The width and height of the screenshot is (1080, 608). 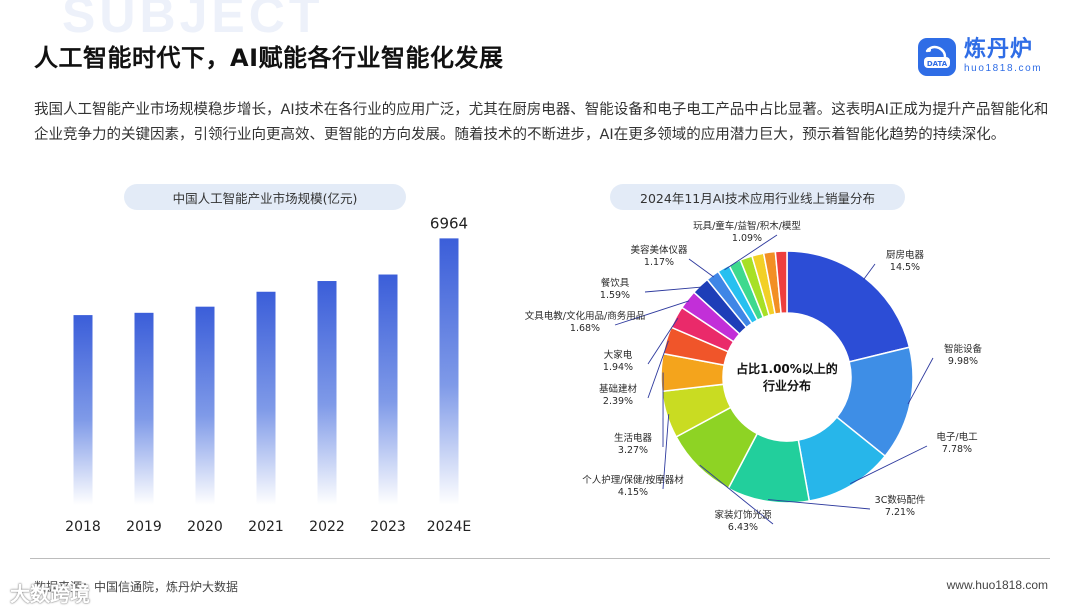 I want to click on x-tick-label: 2023, so click(x=388, y=527).